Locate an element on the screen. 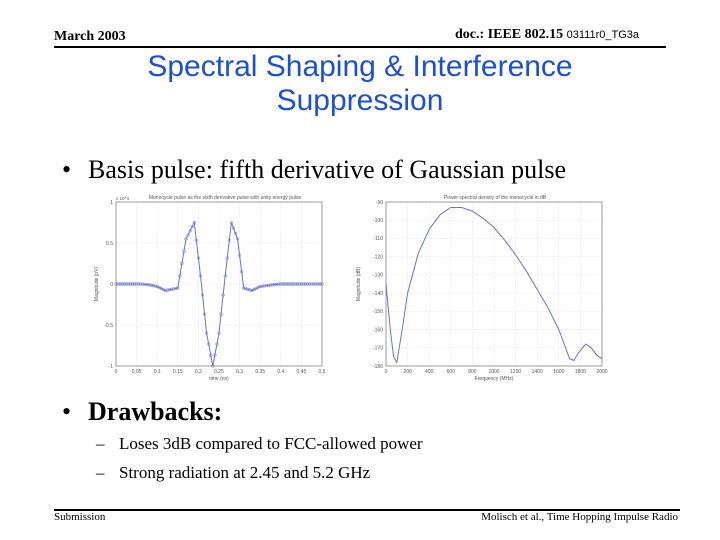 This screenshot has height=540, width=720. y-tick-label: -90 is located at coordinates (379, 203).